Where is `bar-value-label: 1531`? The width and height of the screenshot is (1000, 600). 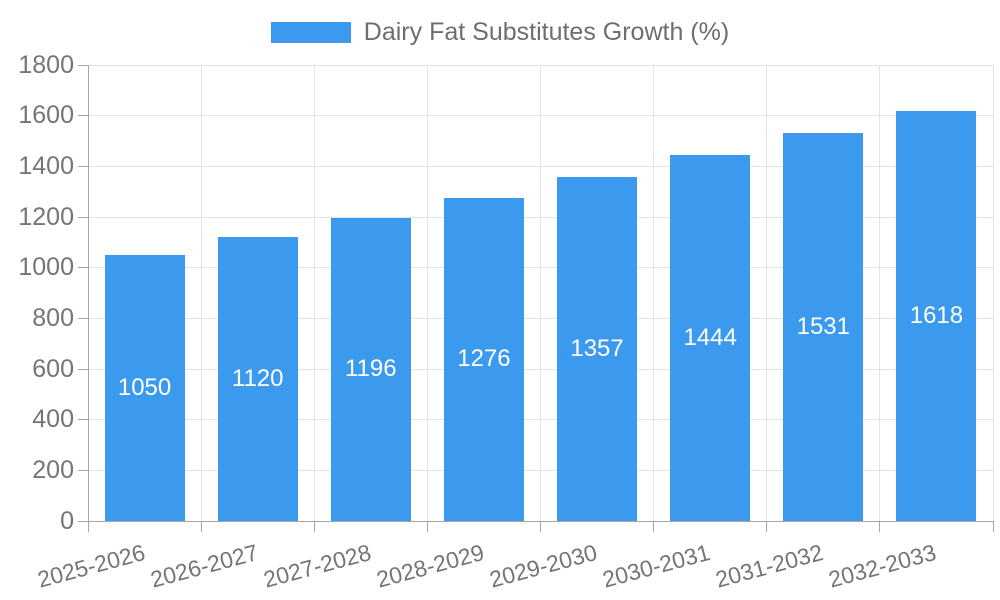 bar-value-label: 1531 is located at coordinates (823, 327).